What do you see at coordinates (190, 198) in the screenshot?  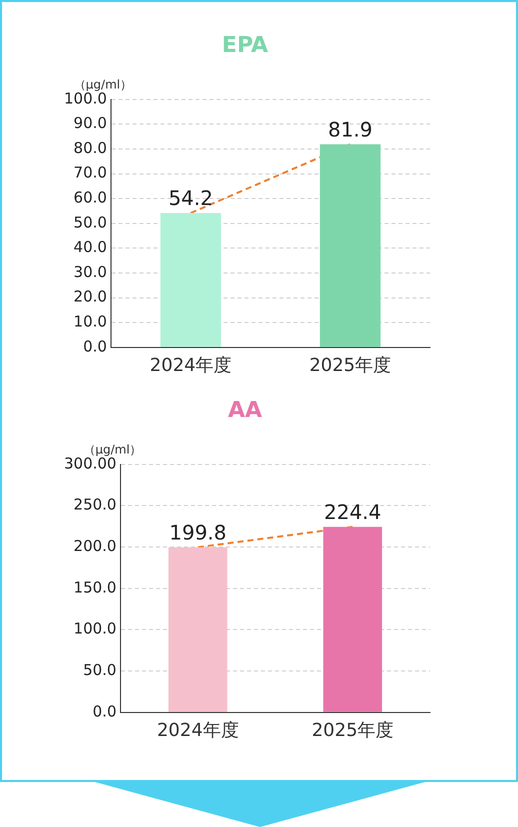 I see `data-label: 54.2` at bounding box center [190, 198].